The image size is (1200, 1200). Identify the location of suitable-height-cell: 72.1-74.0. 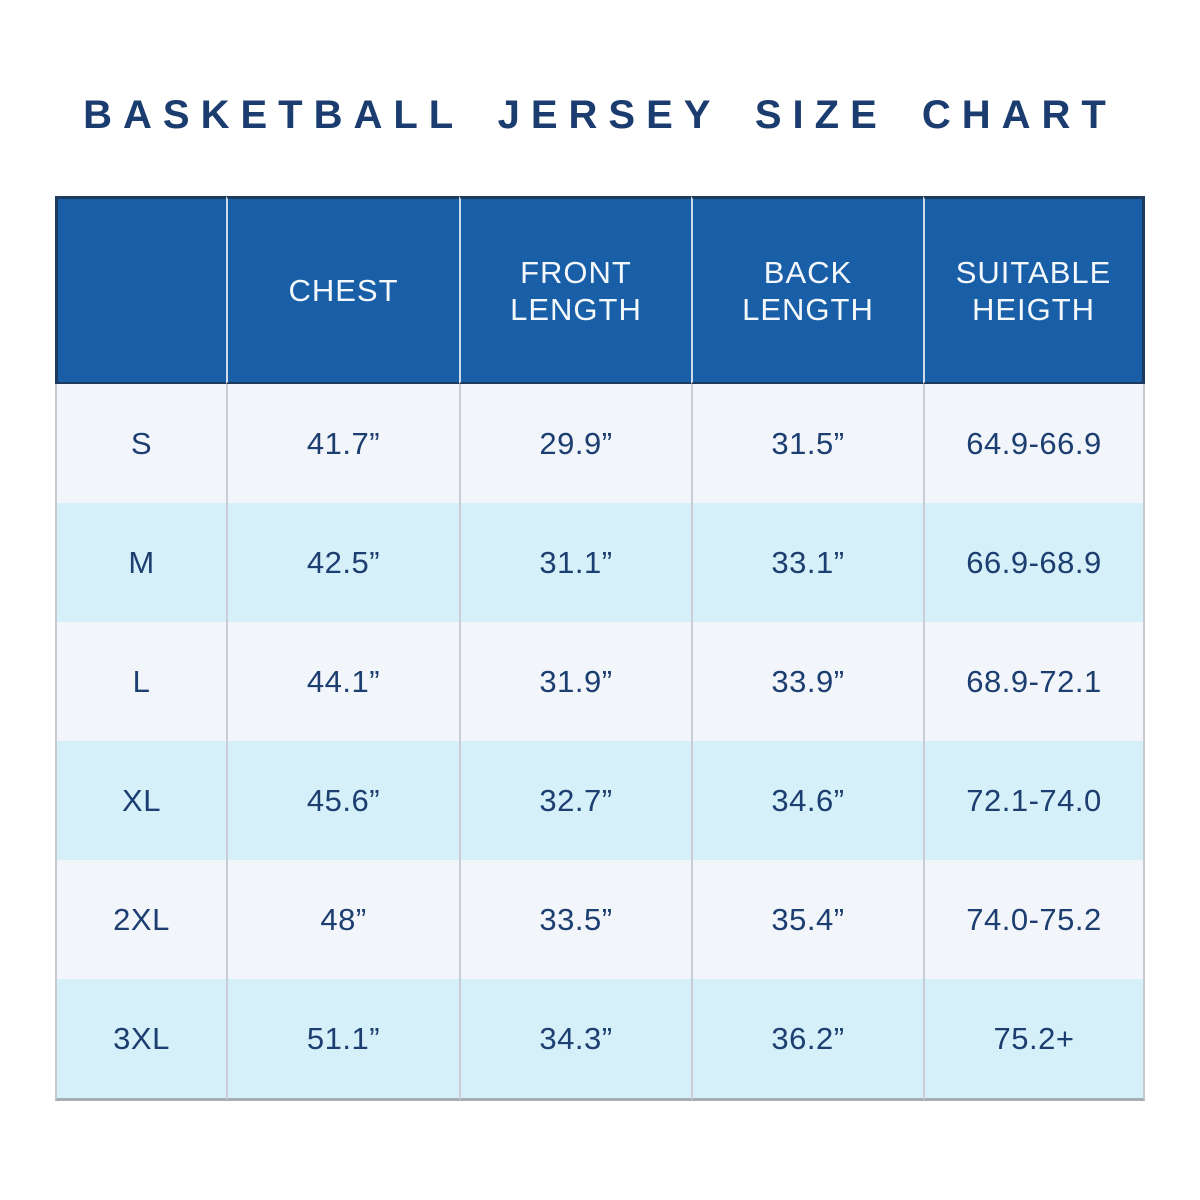
(1034, 800).